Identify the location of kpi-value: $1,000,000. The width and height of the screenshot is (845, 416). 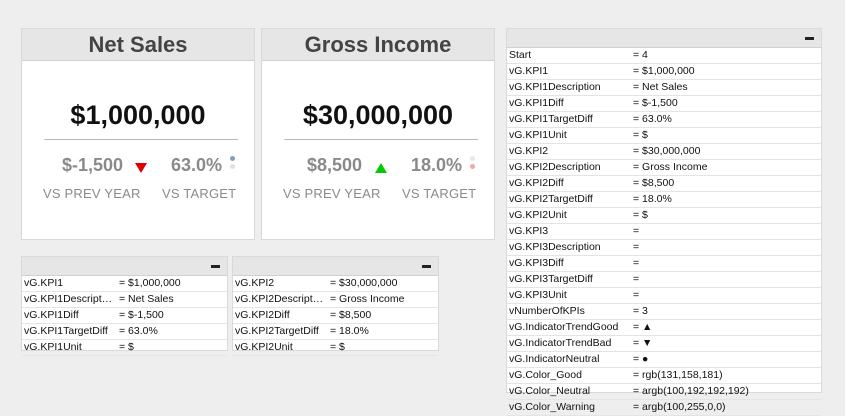
(138, 115).